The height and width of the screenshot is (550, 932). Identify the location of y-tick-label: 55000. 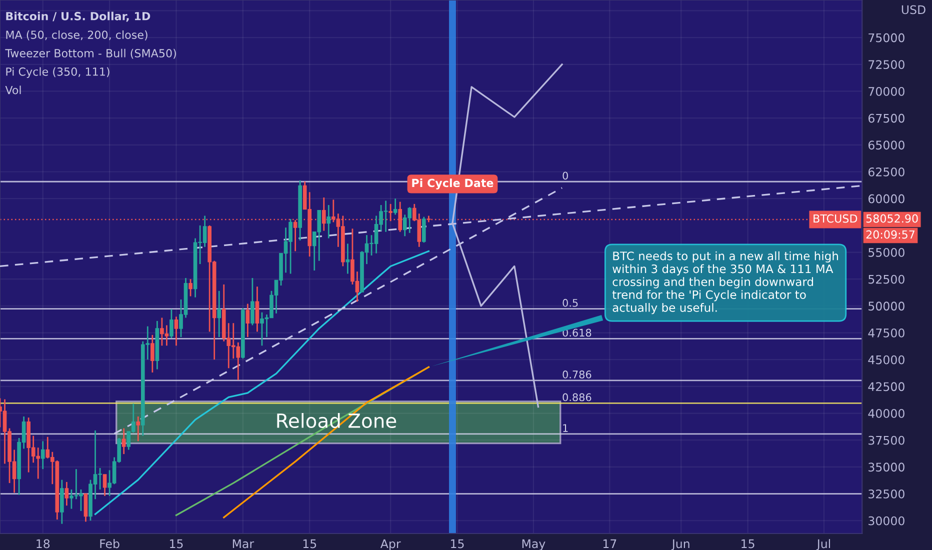
(886, 252).